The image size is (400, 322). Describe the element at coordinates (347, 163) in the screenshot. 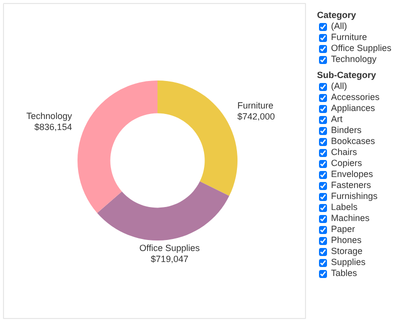

I see `text: Copiers` at that location.